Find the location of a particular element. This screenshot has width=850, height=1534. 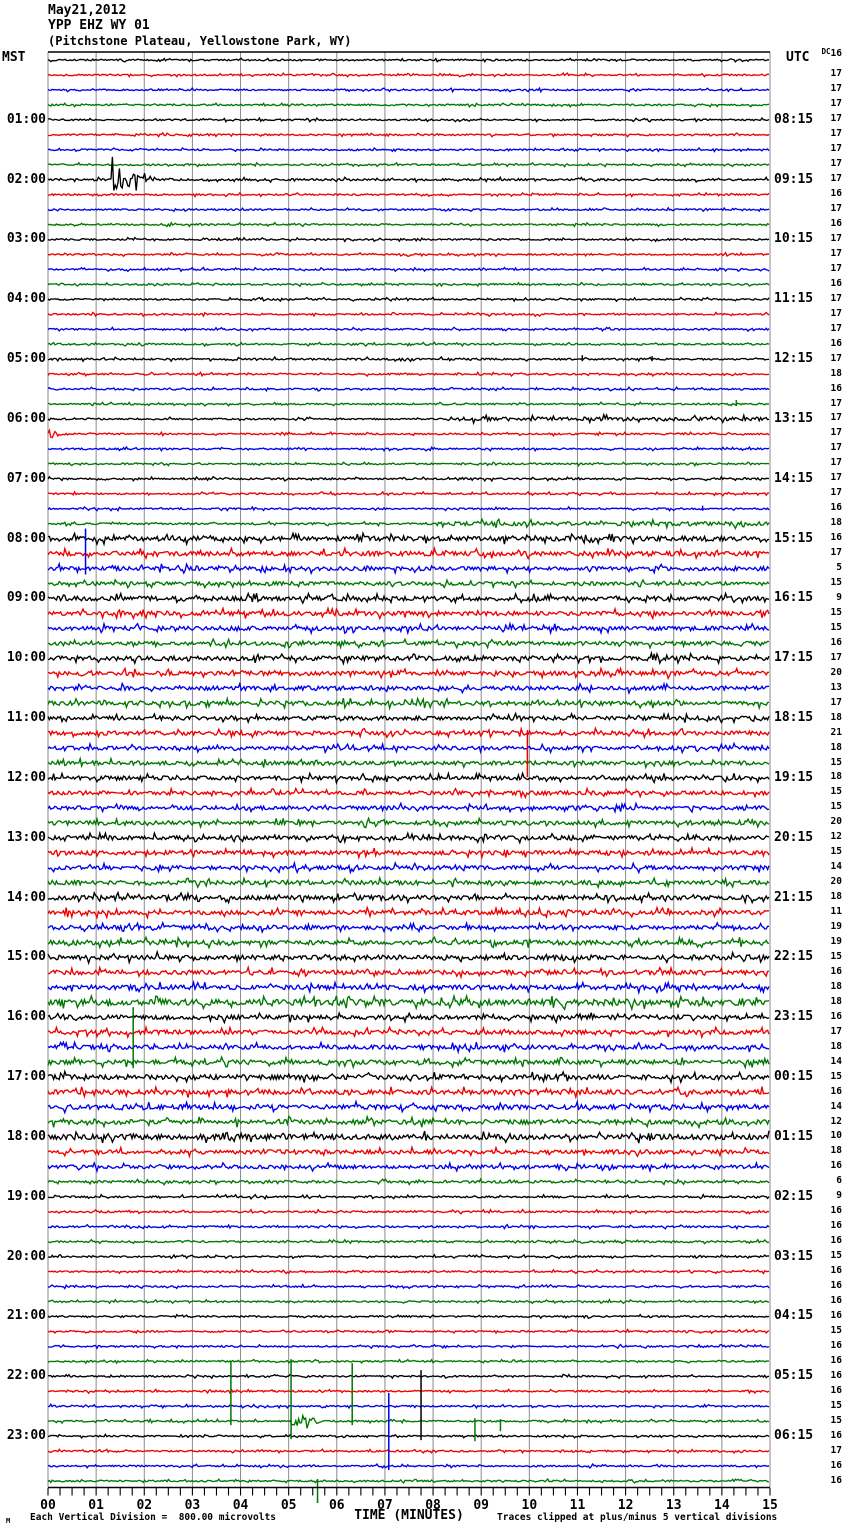

mst-time-label: 09:00 is located at coordinates (26, 598).